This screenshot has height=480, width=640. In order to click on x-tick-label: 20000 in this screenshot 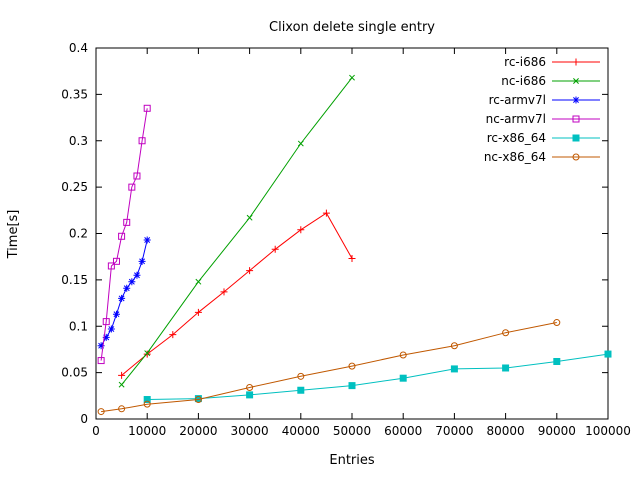, I will do `click(198, 431)`.